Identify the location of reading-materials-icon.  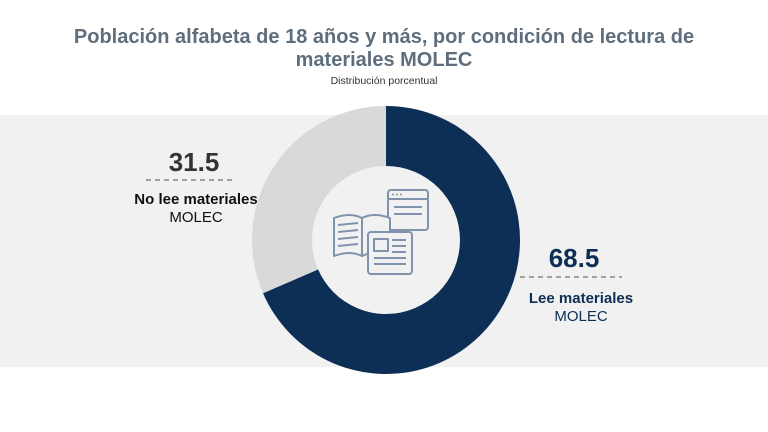
(381, 232).